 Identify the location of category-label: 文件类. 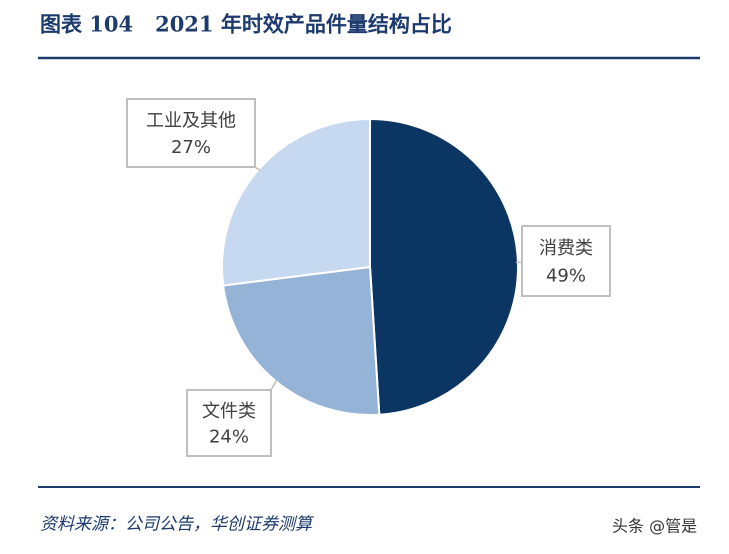
(229, 411).